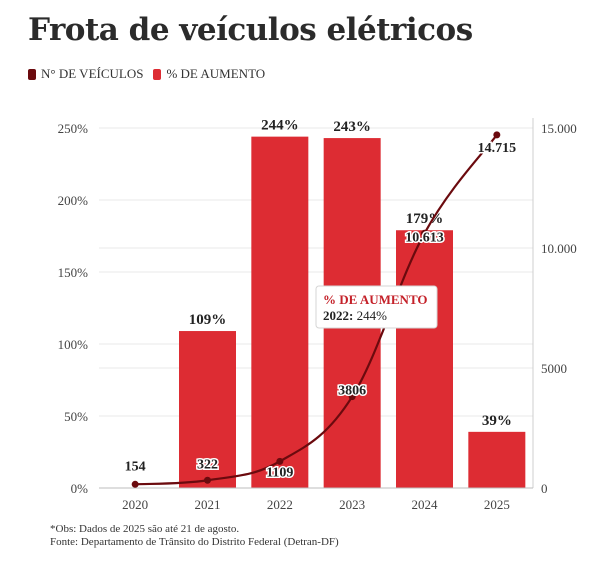 The height and width of the screenshot is (561, 608). What do you see at coordinates (279, 472) in the screenshot?
I see `vehicles-label-2022: 1109` at bounding box center [279, 472].